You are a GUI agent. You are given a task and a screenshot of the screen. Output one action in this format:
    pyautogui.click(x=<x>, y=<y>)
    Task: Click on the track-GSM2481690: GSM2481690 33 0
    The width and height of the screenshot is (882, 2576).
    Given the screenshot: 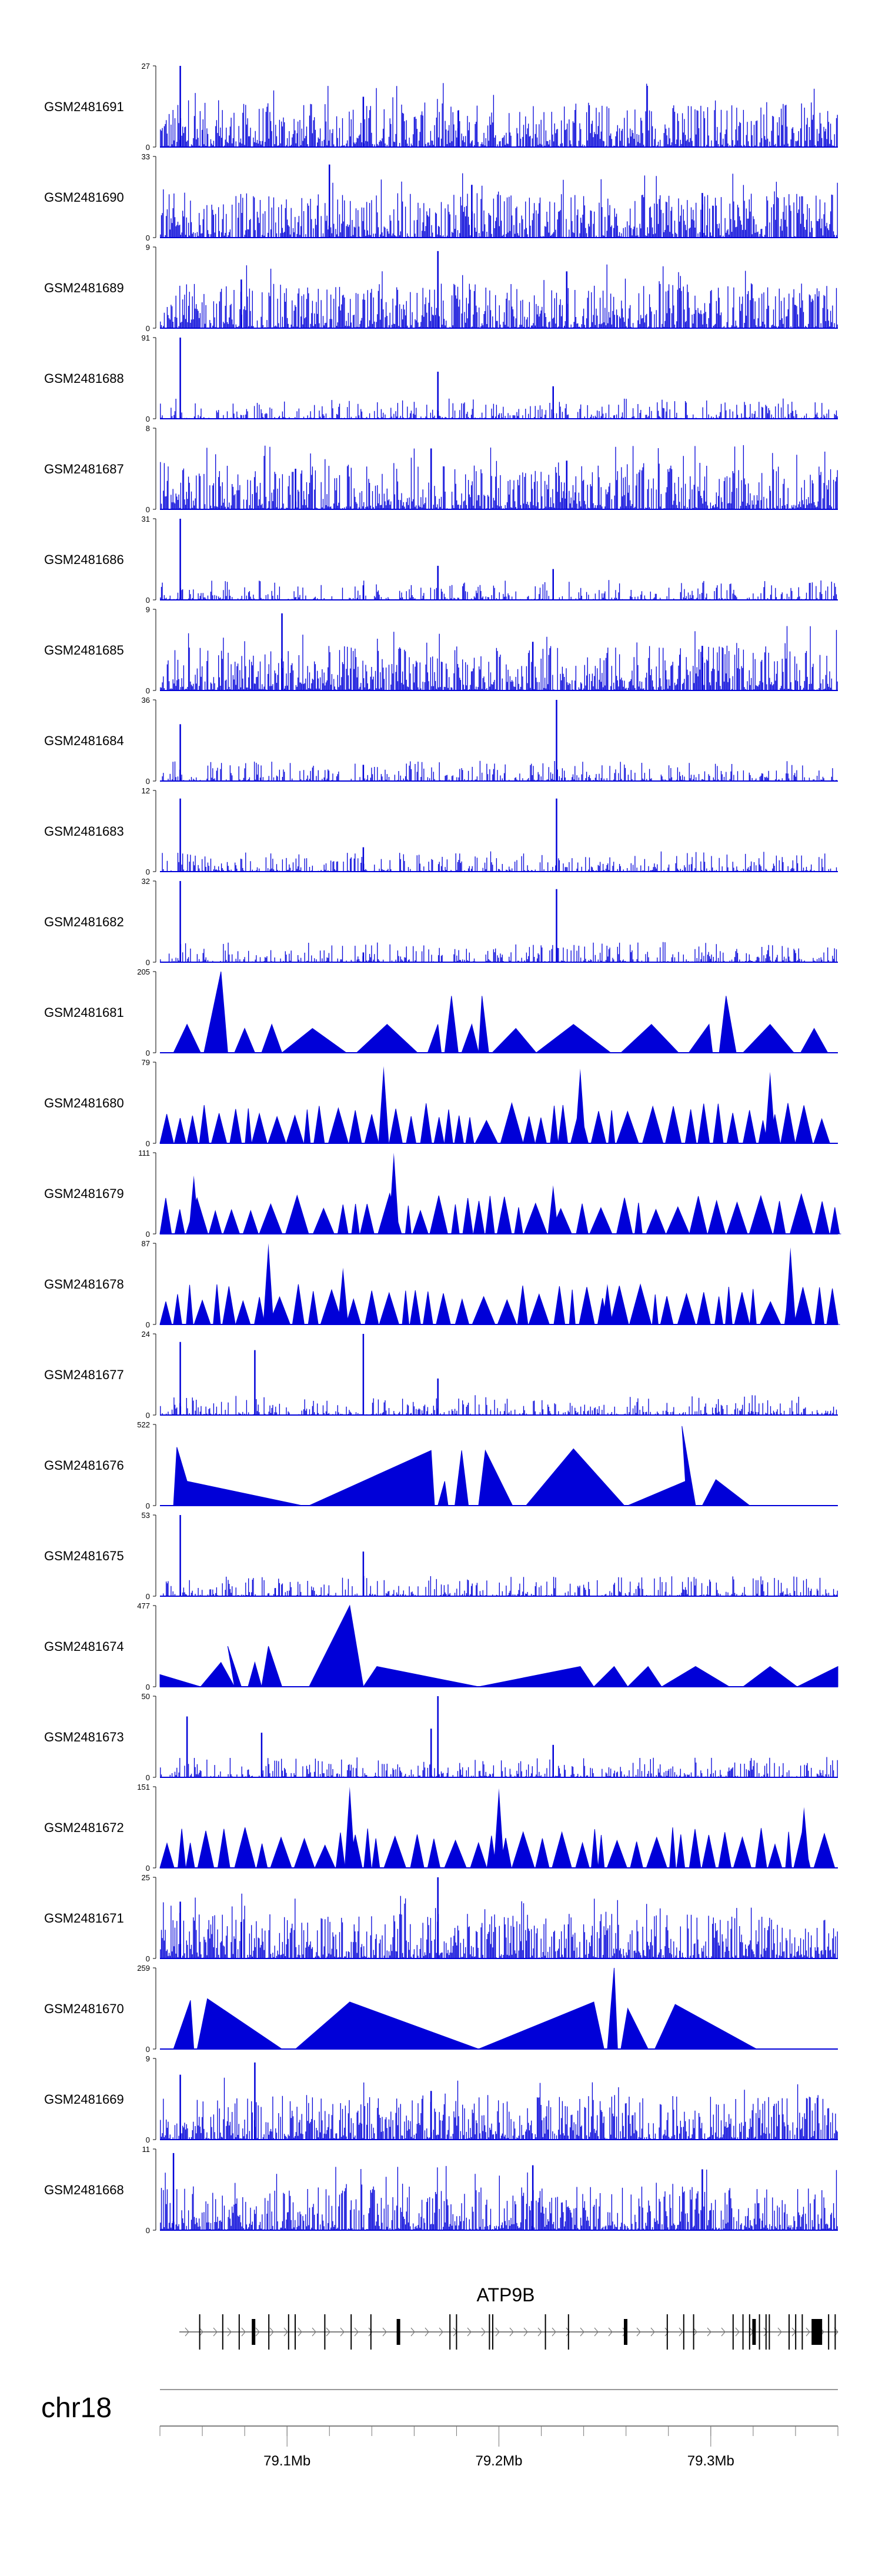 What is the action you would take?
    pyautogui.click(x=441, y=197)
    